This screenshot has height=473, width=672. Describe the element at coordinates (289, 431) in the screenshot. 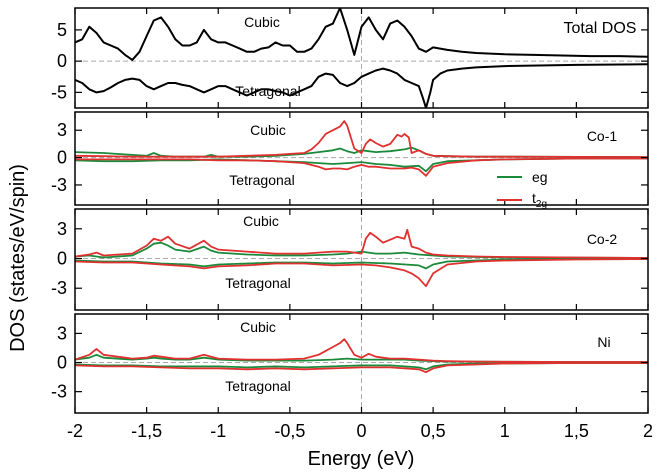

I see `x-tick-label: -0,5` at that location.